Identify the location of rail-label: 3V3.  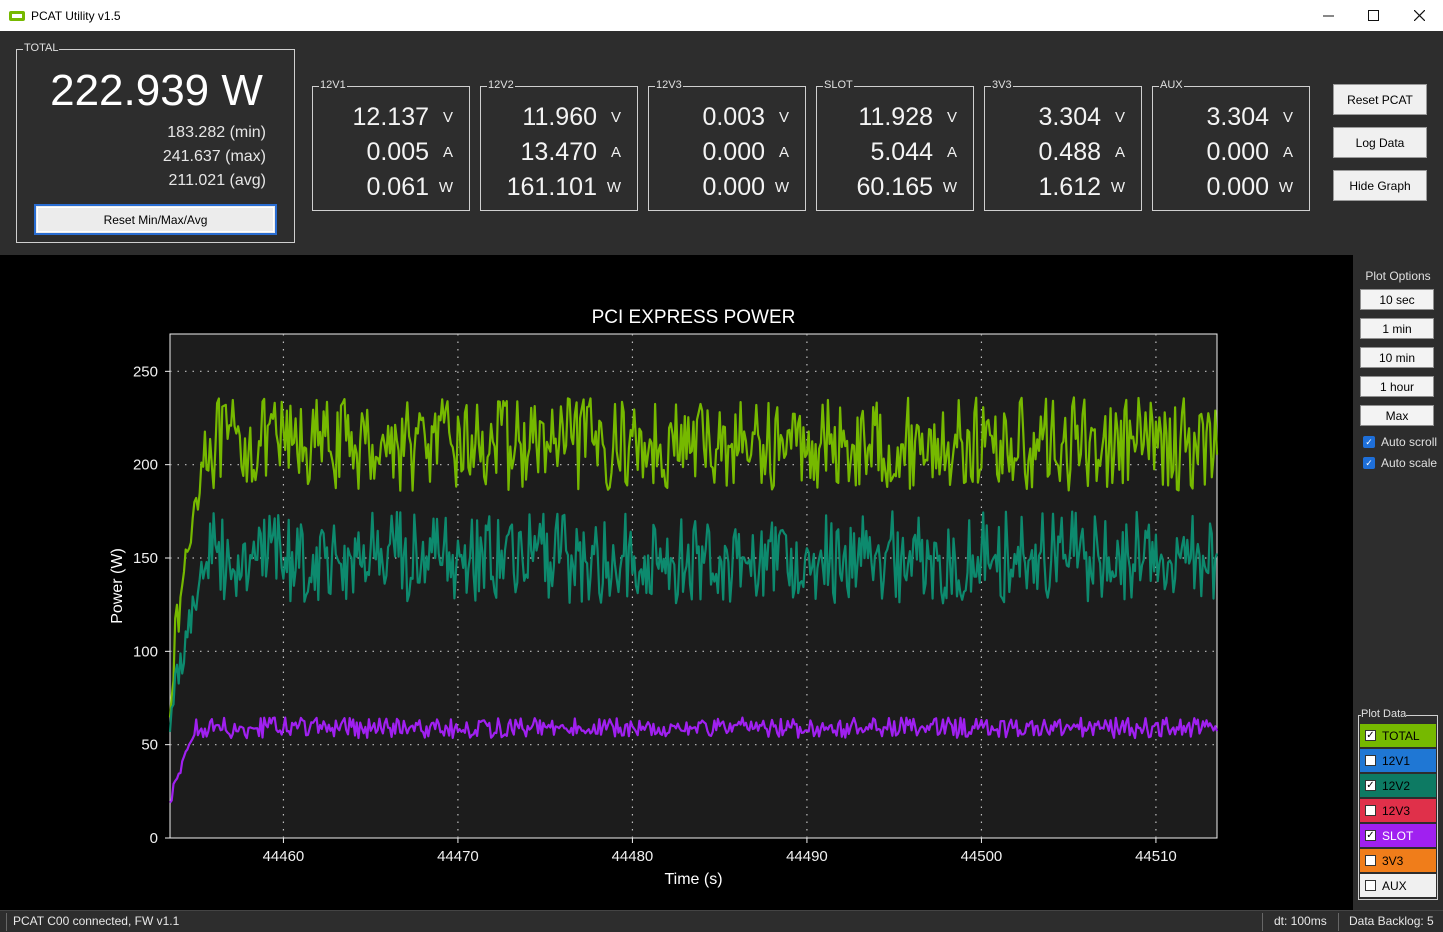
(1002, 85).